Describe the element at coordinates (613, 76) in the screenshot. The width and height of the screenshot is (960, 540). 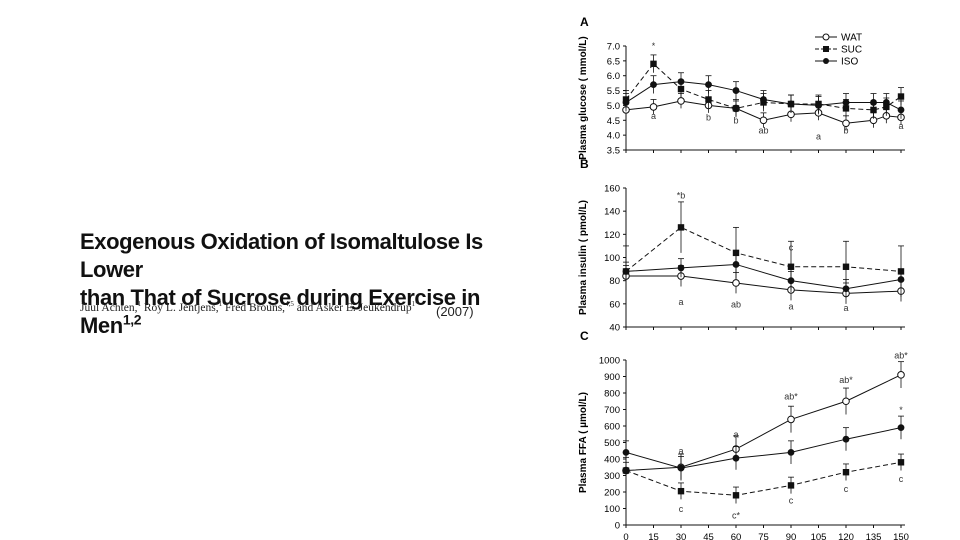
I see `y-tick-label: 6.0` at that location.